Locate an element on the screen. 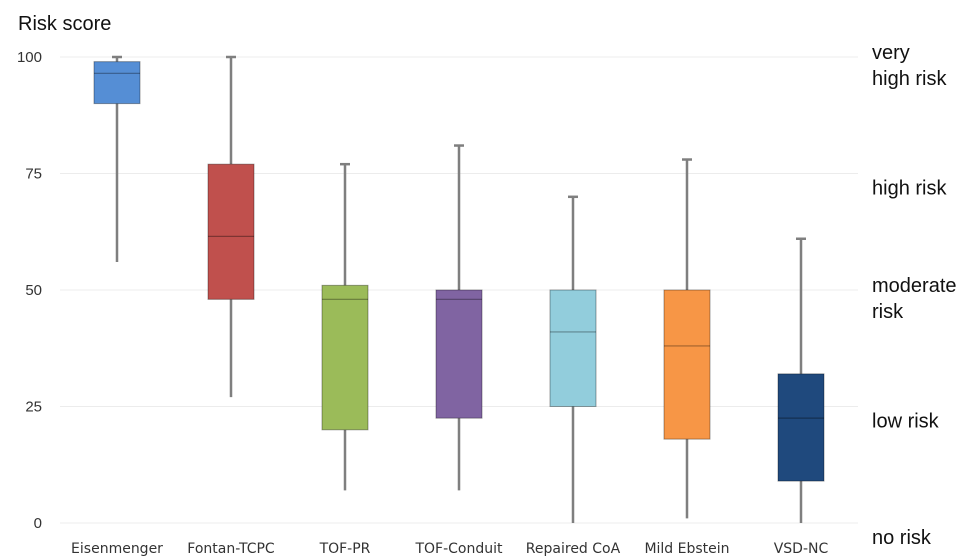  box-fontan-tcpc is located at coordinates (231, 226).